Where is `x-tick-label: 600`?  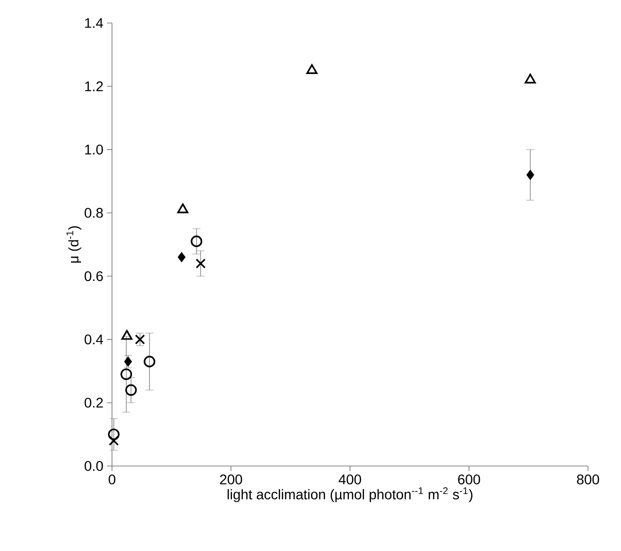 x-tick-label: 600 is located at coordinates (469, 479).